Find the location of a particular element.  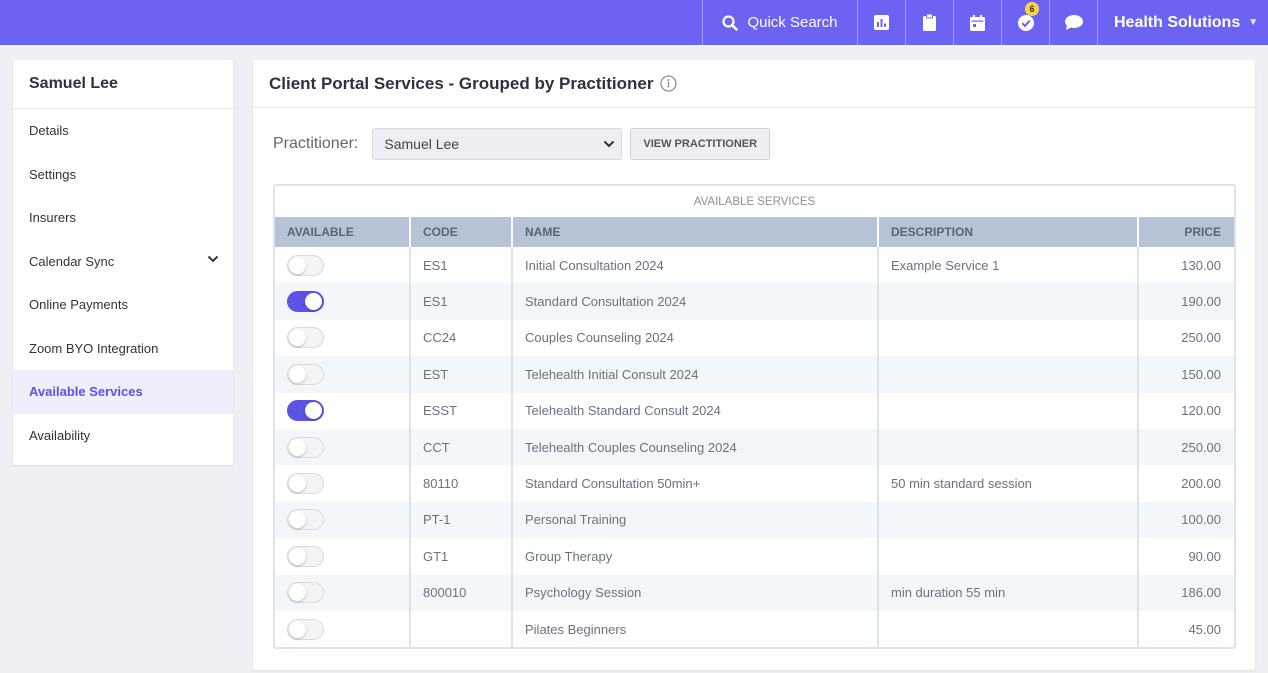

price-cell: 150.00 is located at coordinates (1186, 374).